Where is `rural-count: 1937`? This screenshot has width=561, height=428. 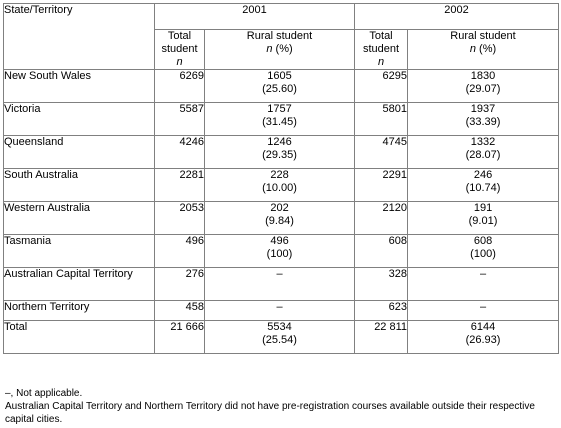
rural-count: 1937 is located at coordinates (483, 109).